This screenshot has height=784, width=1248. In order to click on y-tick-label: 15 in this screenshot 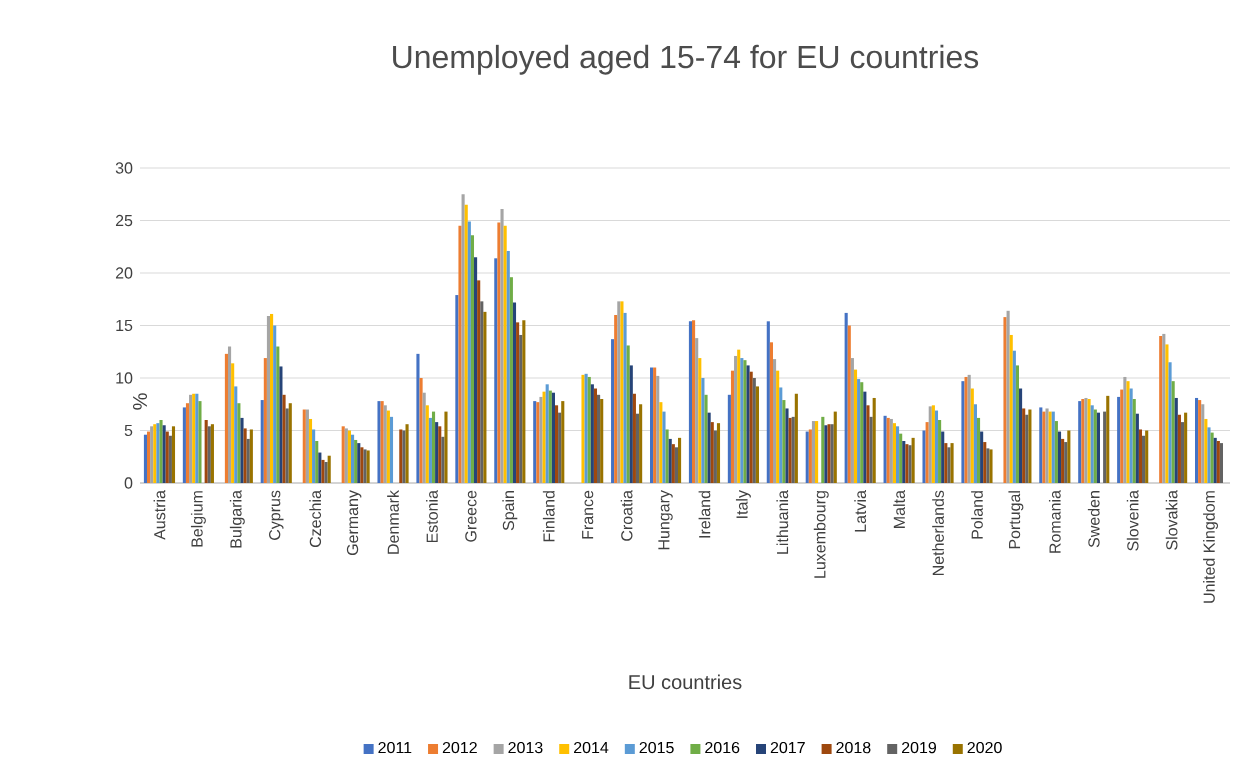, I will do `click(124, 325)`.